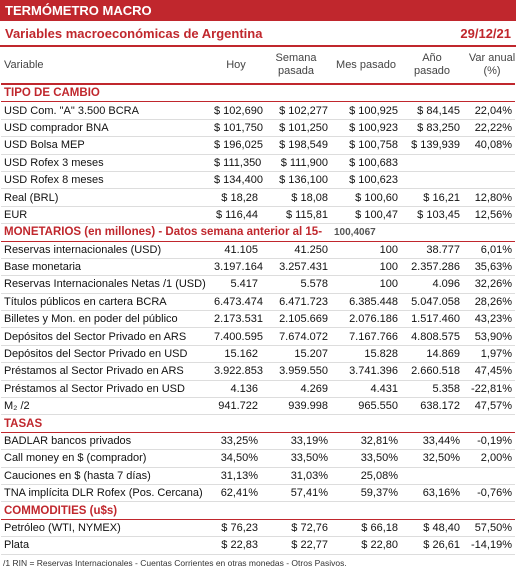  Describe the element at coordinates (432, 371) in the screenshot. I see `value-cell: 2.660.518` at that location.